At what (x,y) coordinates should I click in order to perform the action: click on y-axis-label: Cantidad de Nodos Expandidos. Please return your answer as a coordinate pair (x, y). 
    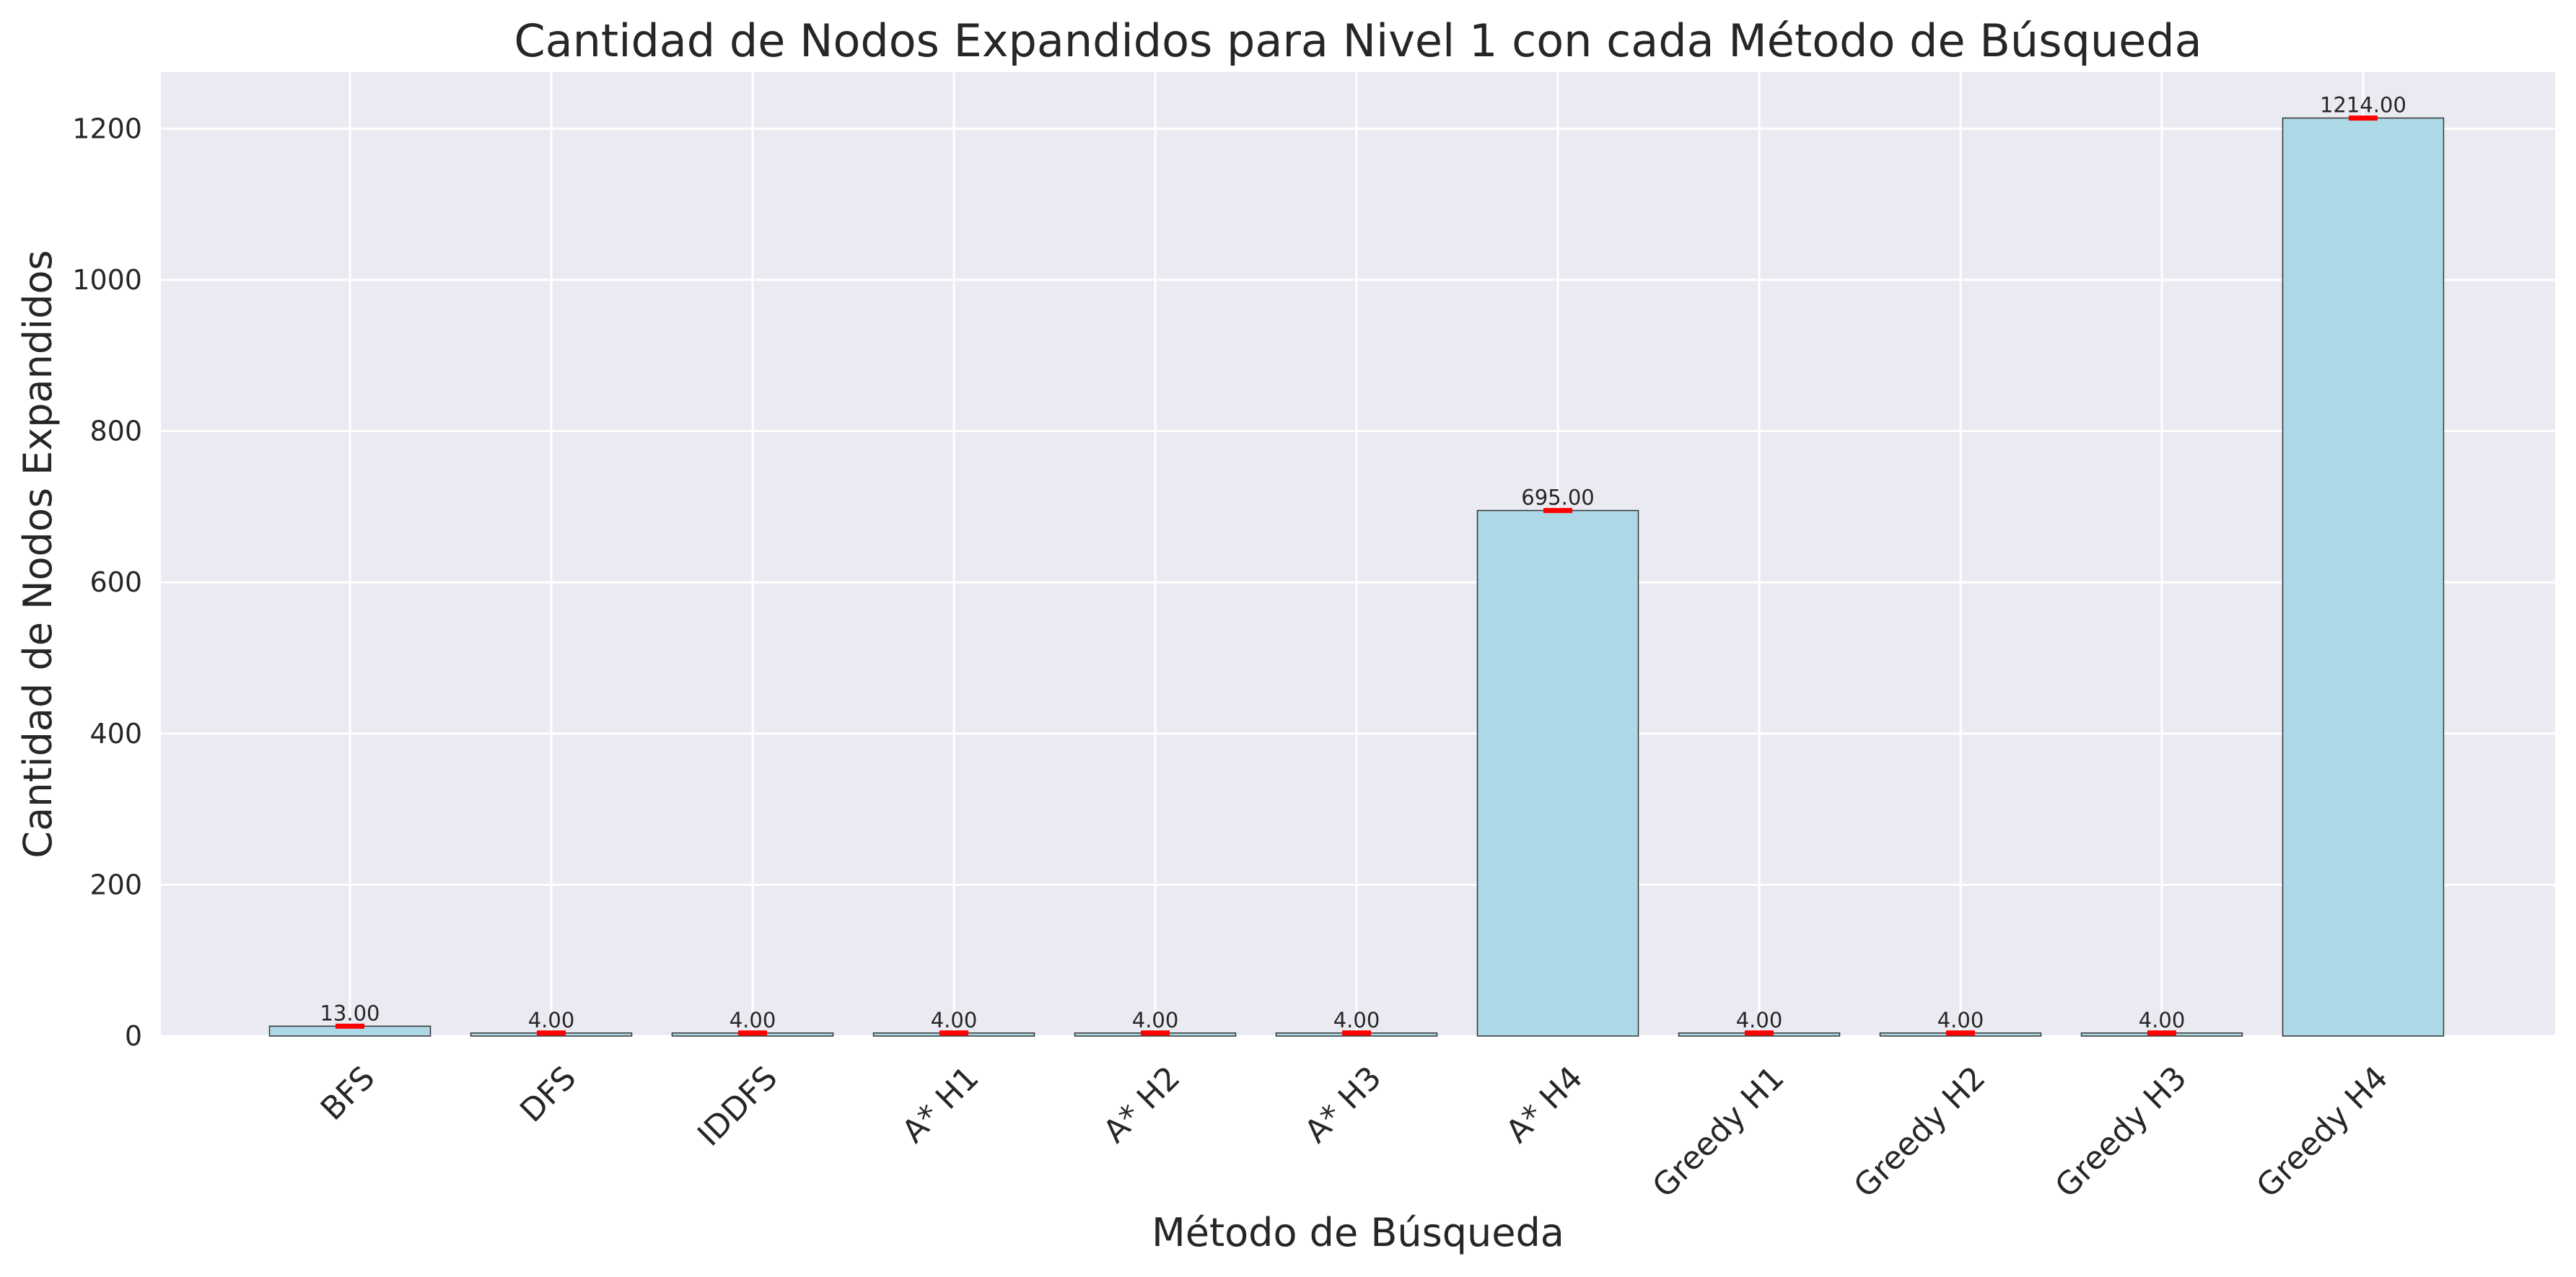
    Looking at the image, I should click on (38, 554).